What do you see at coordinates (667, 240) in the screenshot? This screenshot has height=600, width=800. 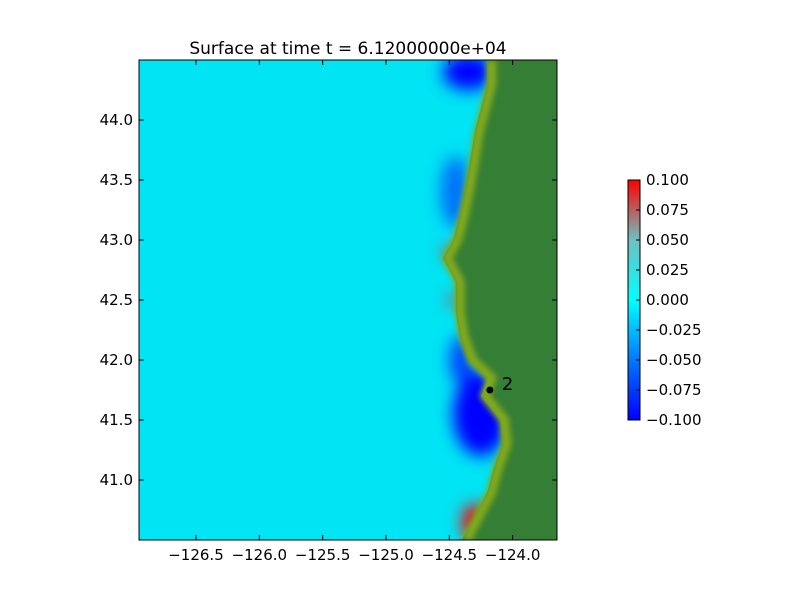 I see `colorbar-tick-label: 0.050` at bounding box center [667, 240].